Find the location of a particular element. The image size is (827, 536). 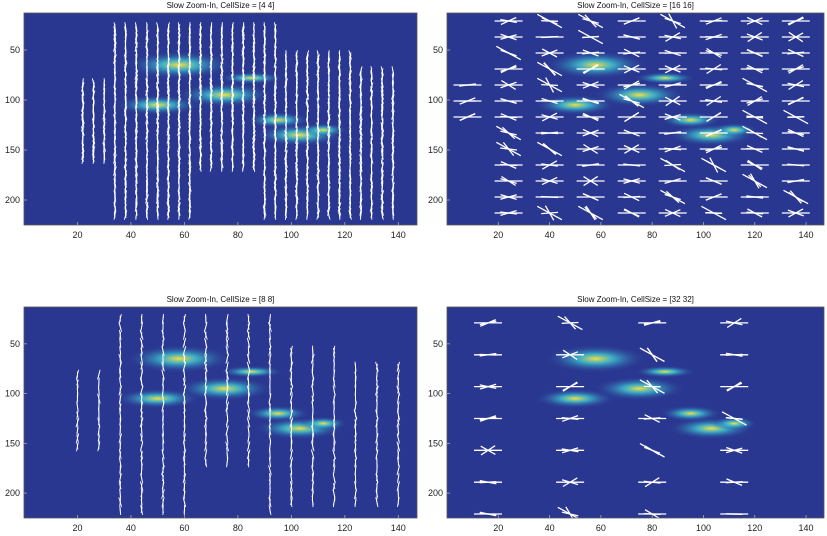

chart-title: Slow Zoom-In, CellSize = [4 4] is located at coordinates (221, 5).